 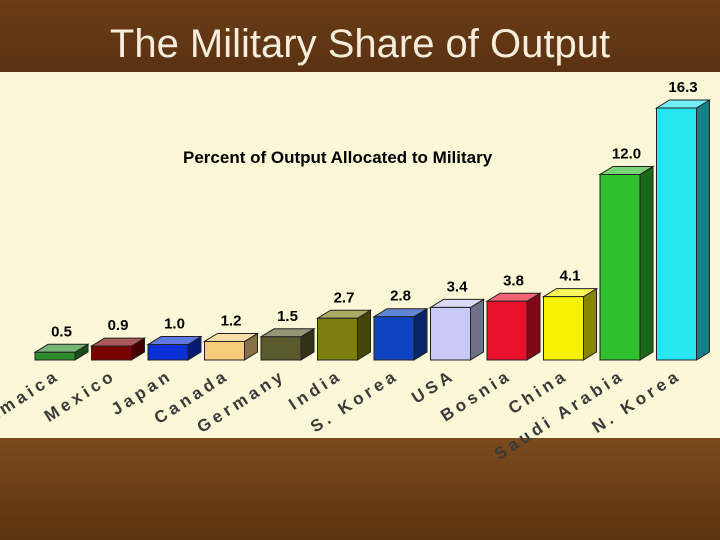 I want to click on bar-s-korea, so click(x=400, y=334).